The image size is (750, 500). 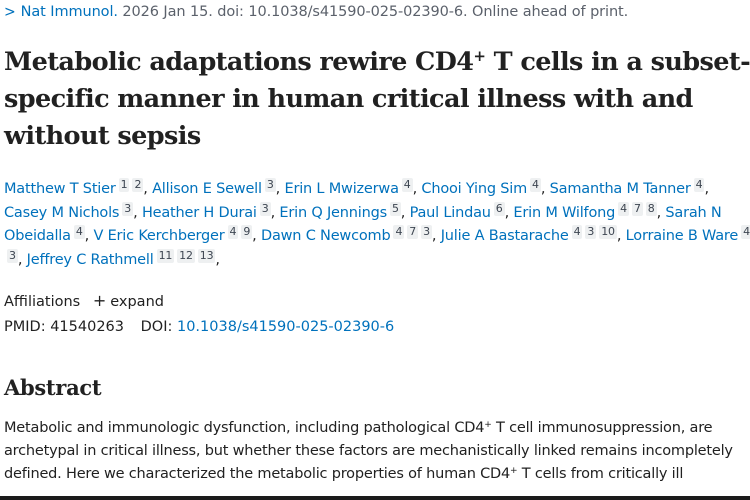 I want to click on author-link: Casey M Nichols, so click(x=62, y=212).